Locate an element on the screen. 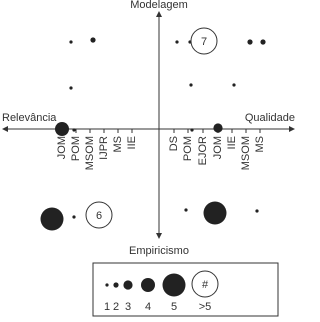 Image resolution: width=320 pixels, height=322 pixels. legend-box is located at coordinates (185, 289).